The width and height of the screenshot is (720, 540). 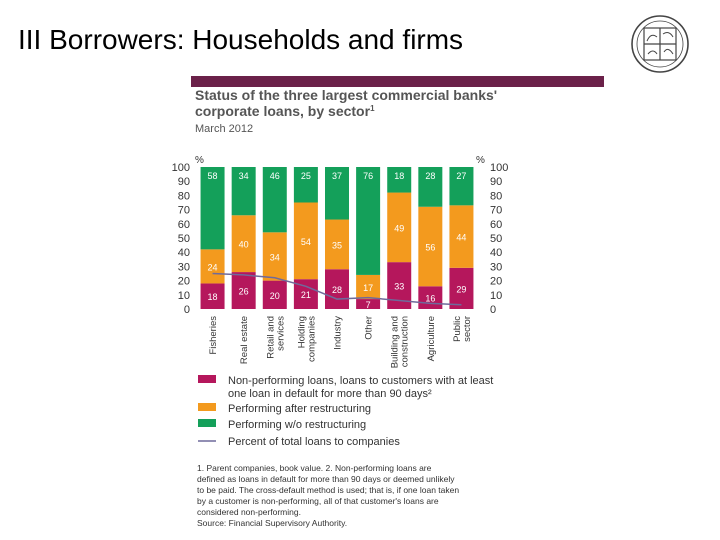 What do you see at coordinates (249, 512) in the screenshot?
I see `footnote-line: considered non-performing.` at bounding box center [249, 512].